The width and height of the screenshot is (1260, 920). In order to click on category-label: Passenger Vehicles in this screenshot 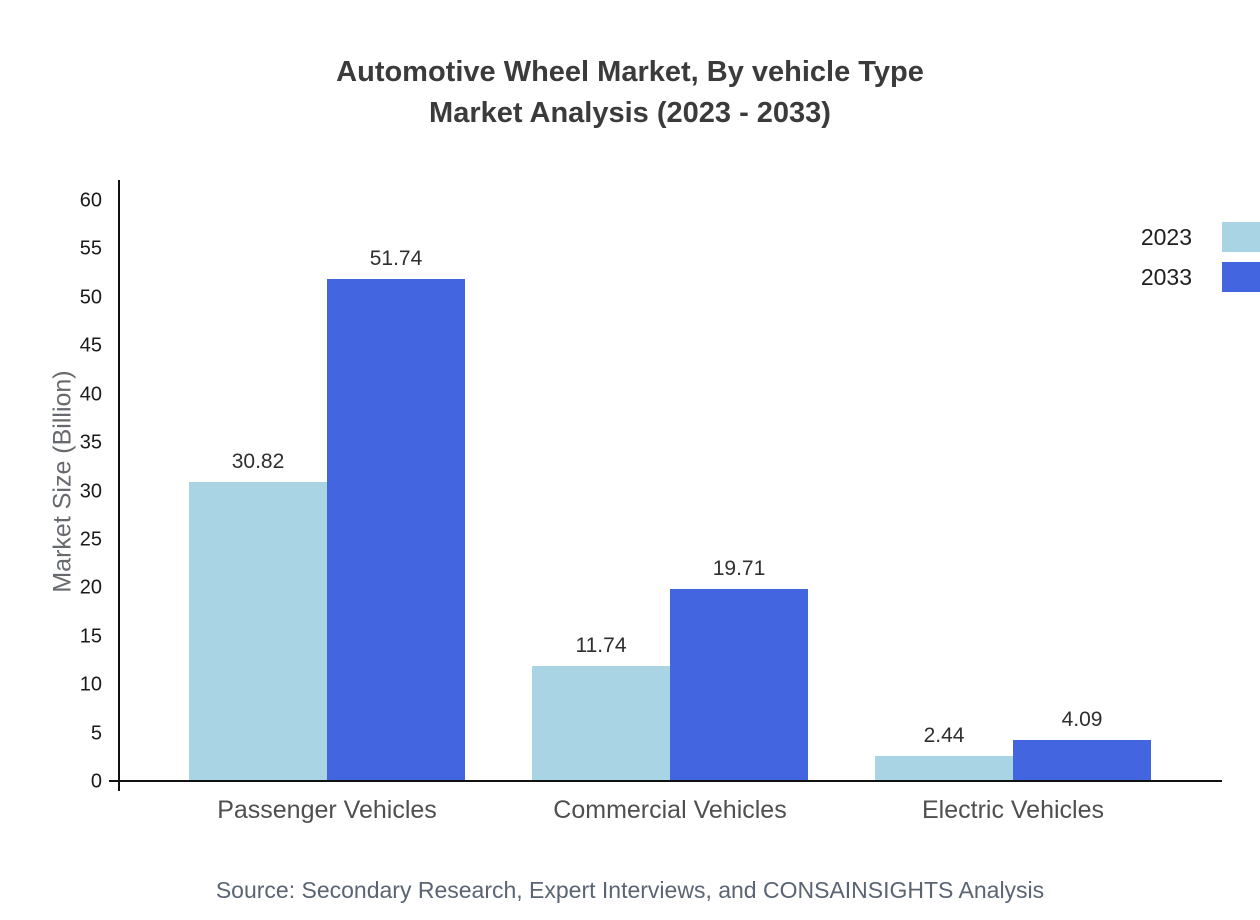, I will do `click(327, 810)`.